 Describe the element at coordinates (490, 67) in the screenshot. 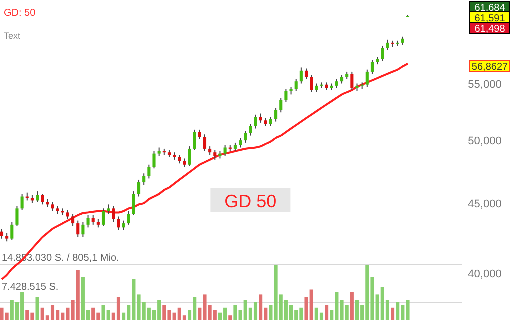

I see `text: 56,8627` at that location.